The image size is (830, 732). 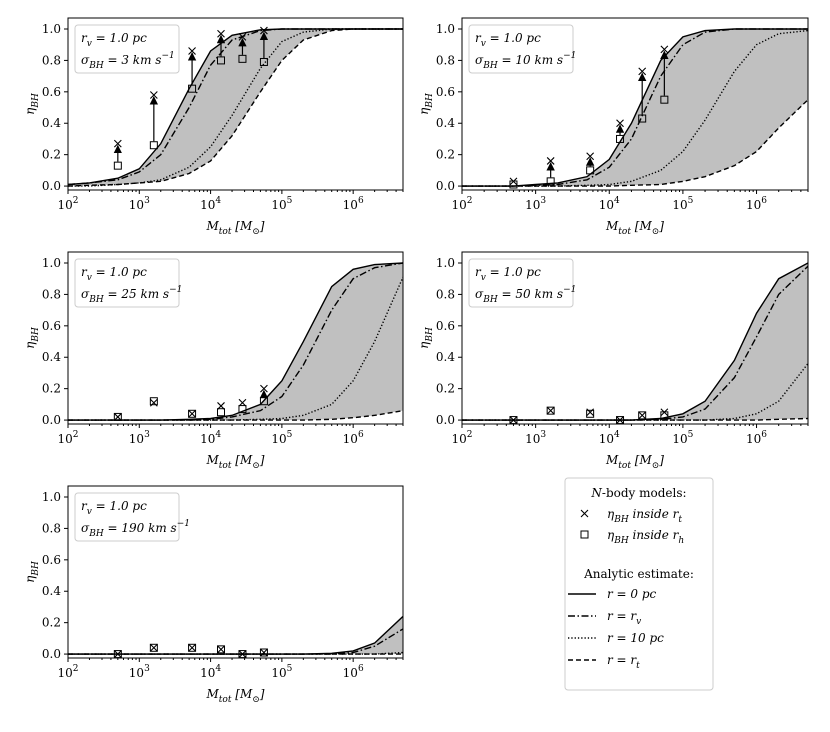 What do you see at coordinates (644, 516) in the screenshot?
I see `legend-label: ηBH inside rt` at bounding box center [644, 516].